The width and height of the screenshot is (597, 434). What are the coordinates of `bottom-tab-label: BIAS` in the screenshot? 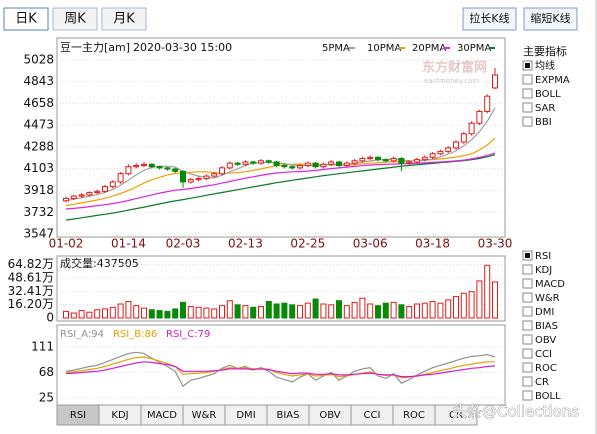 It's located at (288, 415).